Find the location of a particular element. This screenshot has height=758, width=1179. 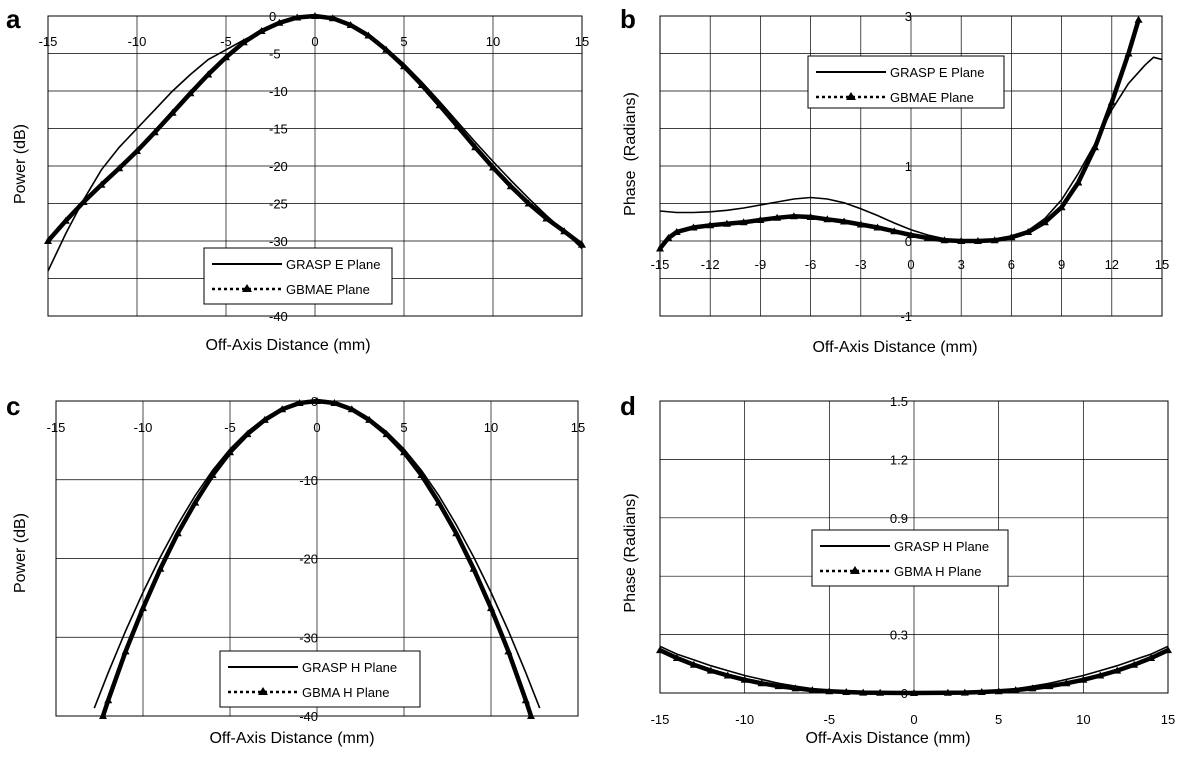

y-tick-label: 1 is located at coordinates (908, 166).